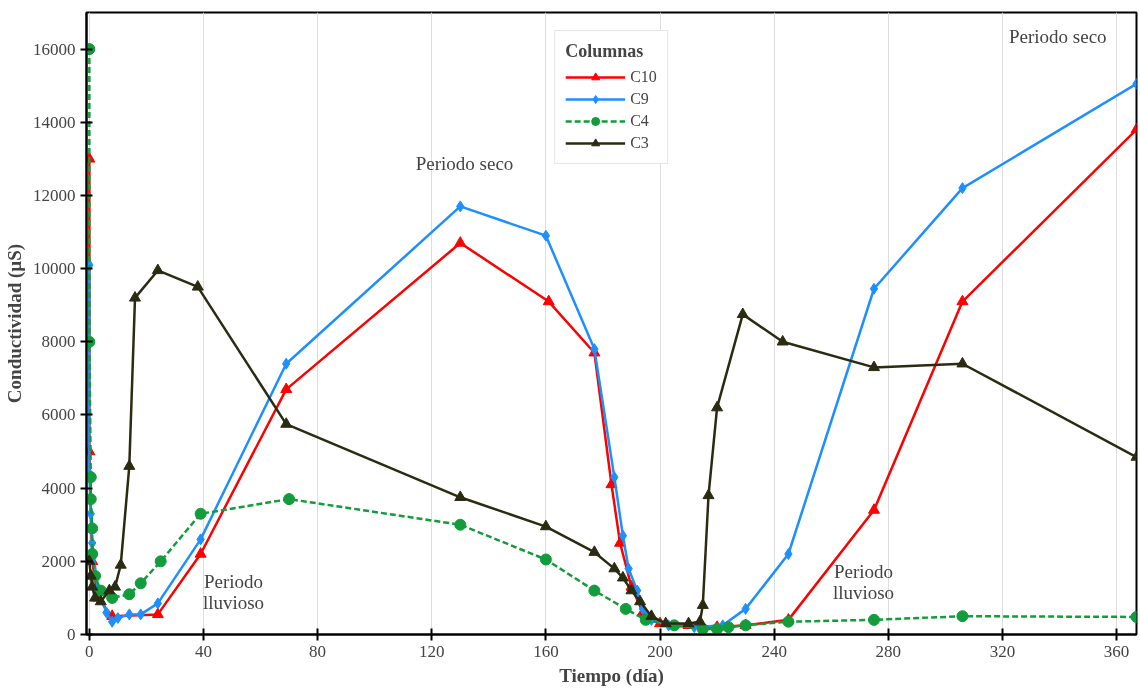 This screenshot has height=688, width=1140. Describe the element at coordinates (58, 488) in the screenshot. I see `y-tick-label: 4000` at that location.